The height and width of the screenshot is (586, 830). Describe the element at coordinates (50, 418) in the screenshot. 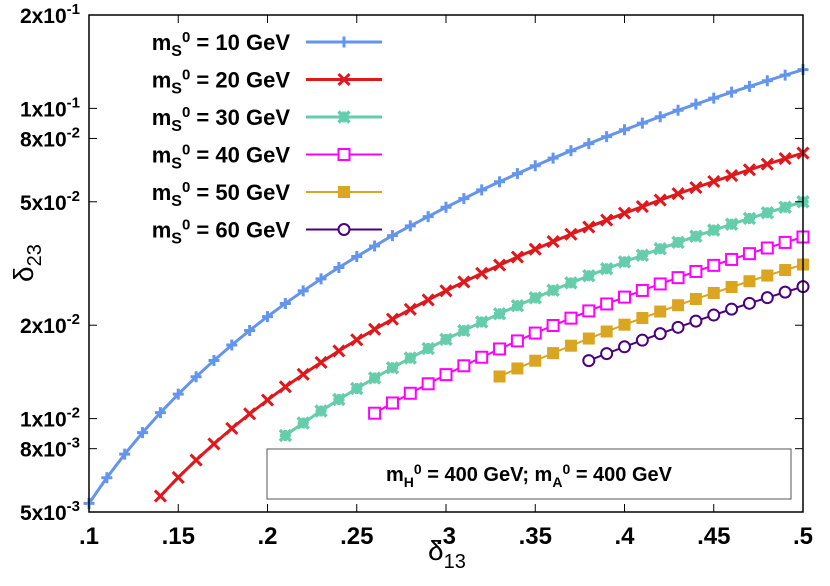

I see `y-tick-label: 1x10⁻²` at that location.